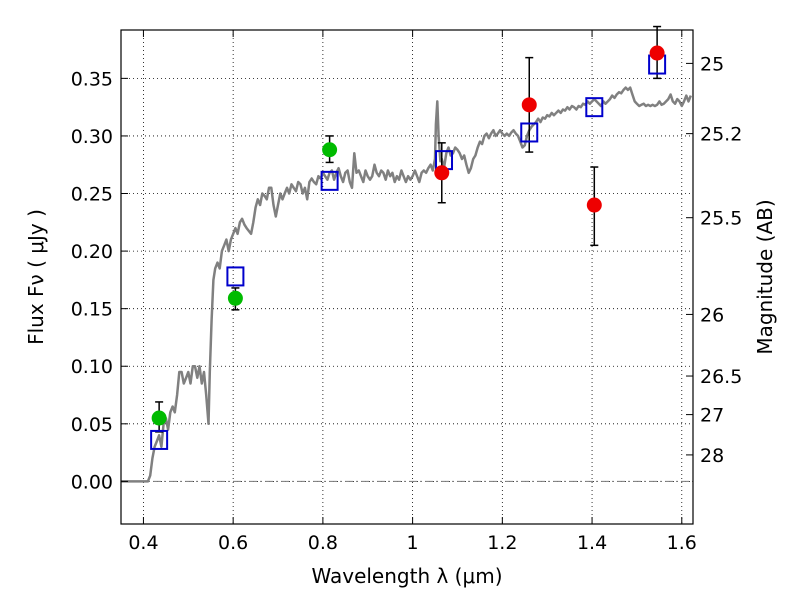  What do you see at coordinates (143, 543) in the screenshot?
I see `x-tick-label: 0.4` at bounding box center [143, 543].